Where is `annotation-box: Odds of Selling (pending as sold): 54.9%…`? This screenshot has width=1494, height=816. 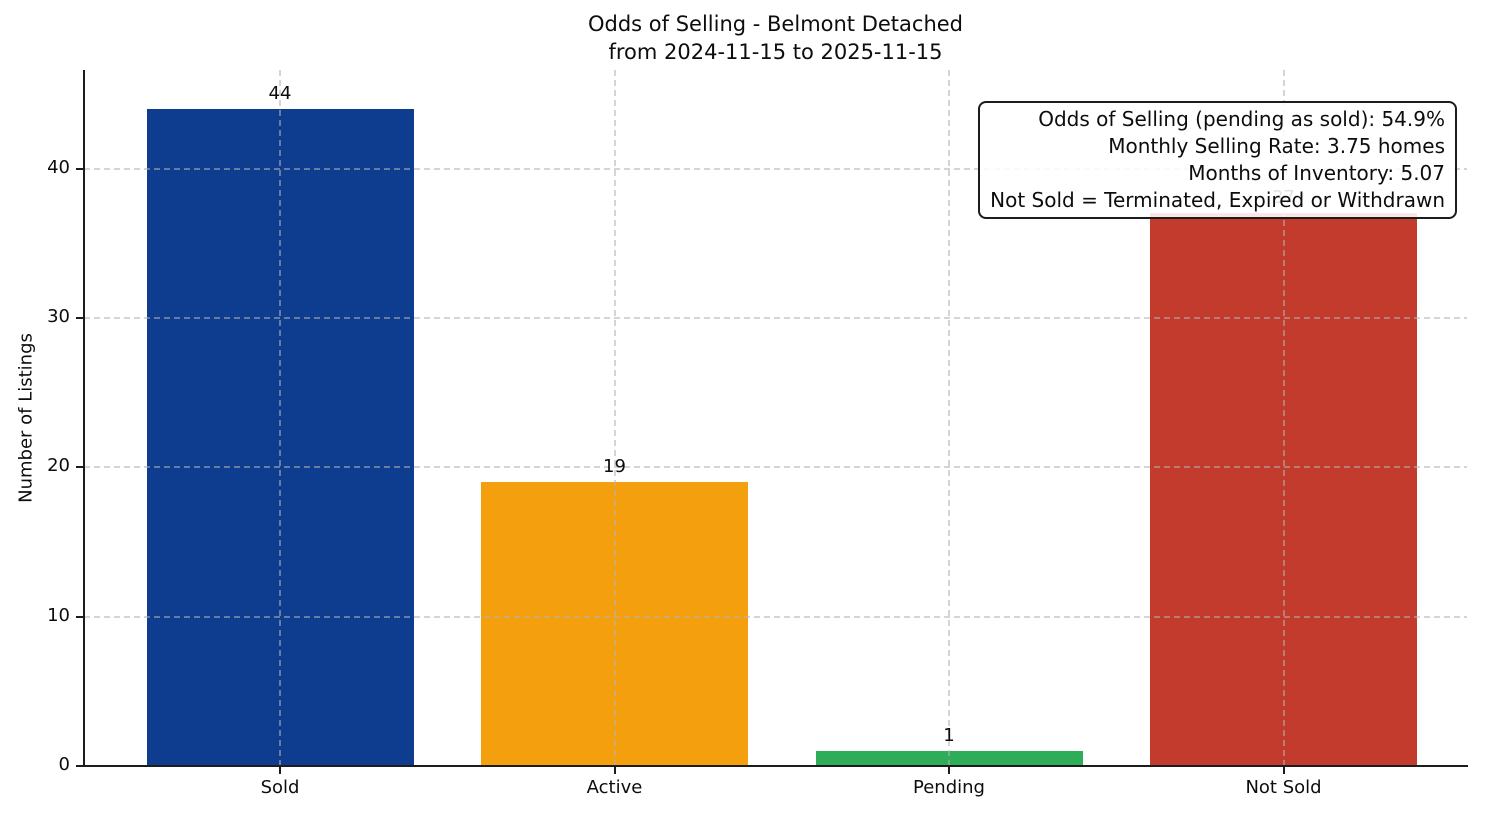
annotation-box: Odds of Selling (pending as sold): 54.9%… is located at coordinates (1217, 160).